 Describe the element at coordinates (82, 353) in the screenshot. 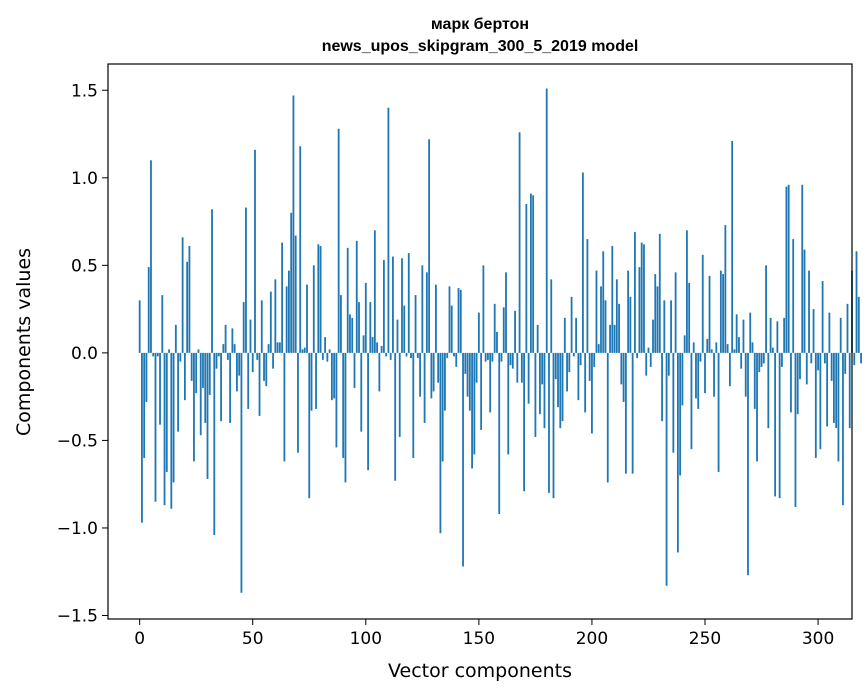

I see `y-axis-ticks: −1.5 −1.0 −0.5 0.0 0.5 1.0 1.5` at that location.